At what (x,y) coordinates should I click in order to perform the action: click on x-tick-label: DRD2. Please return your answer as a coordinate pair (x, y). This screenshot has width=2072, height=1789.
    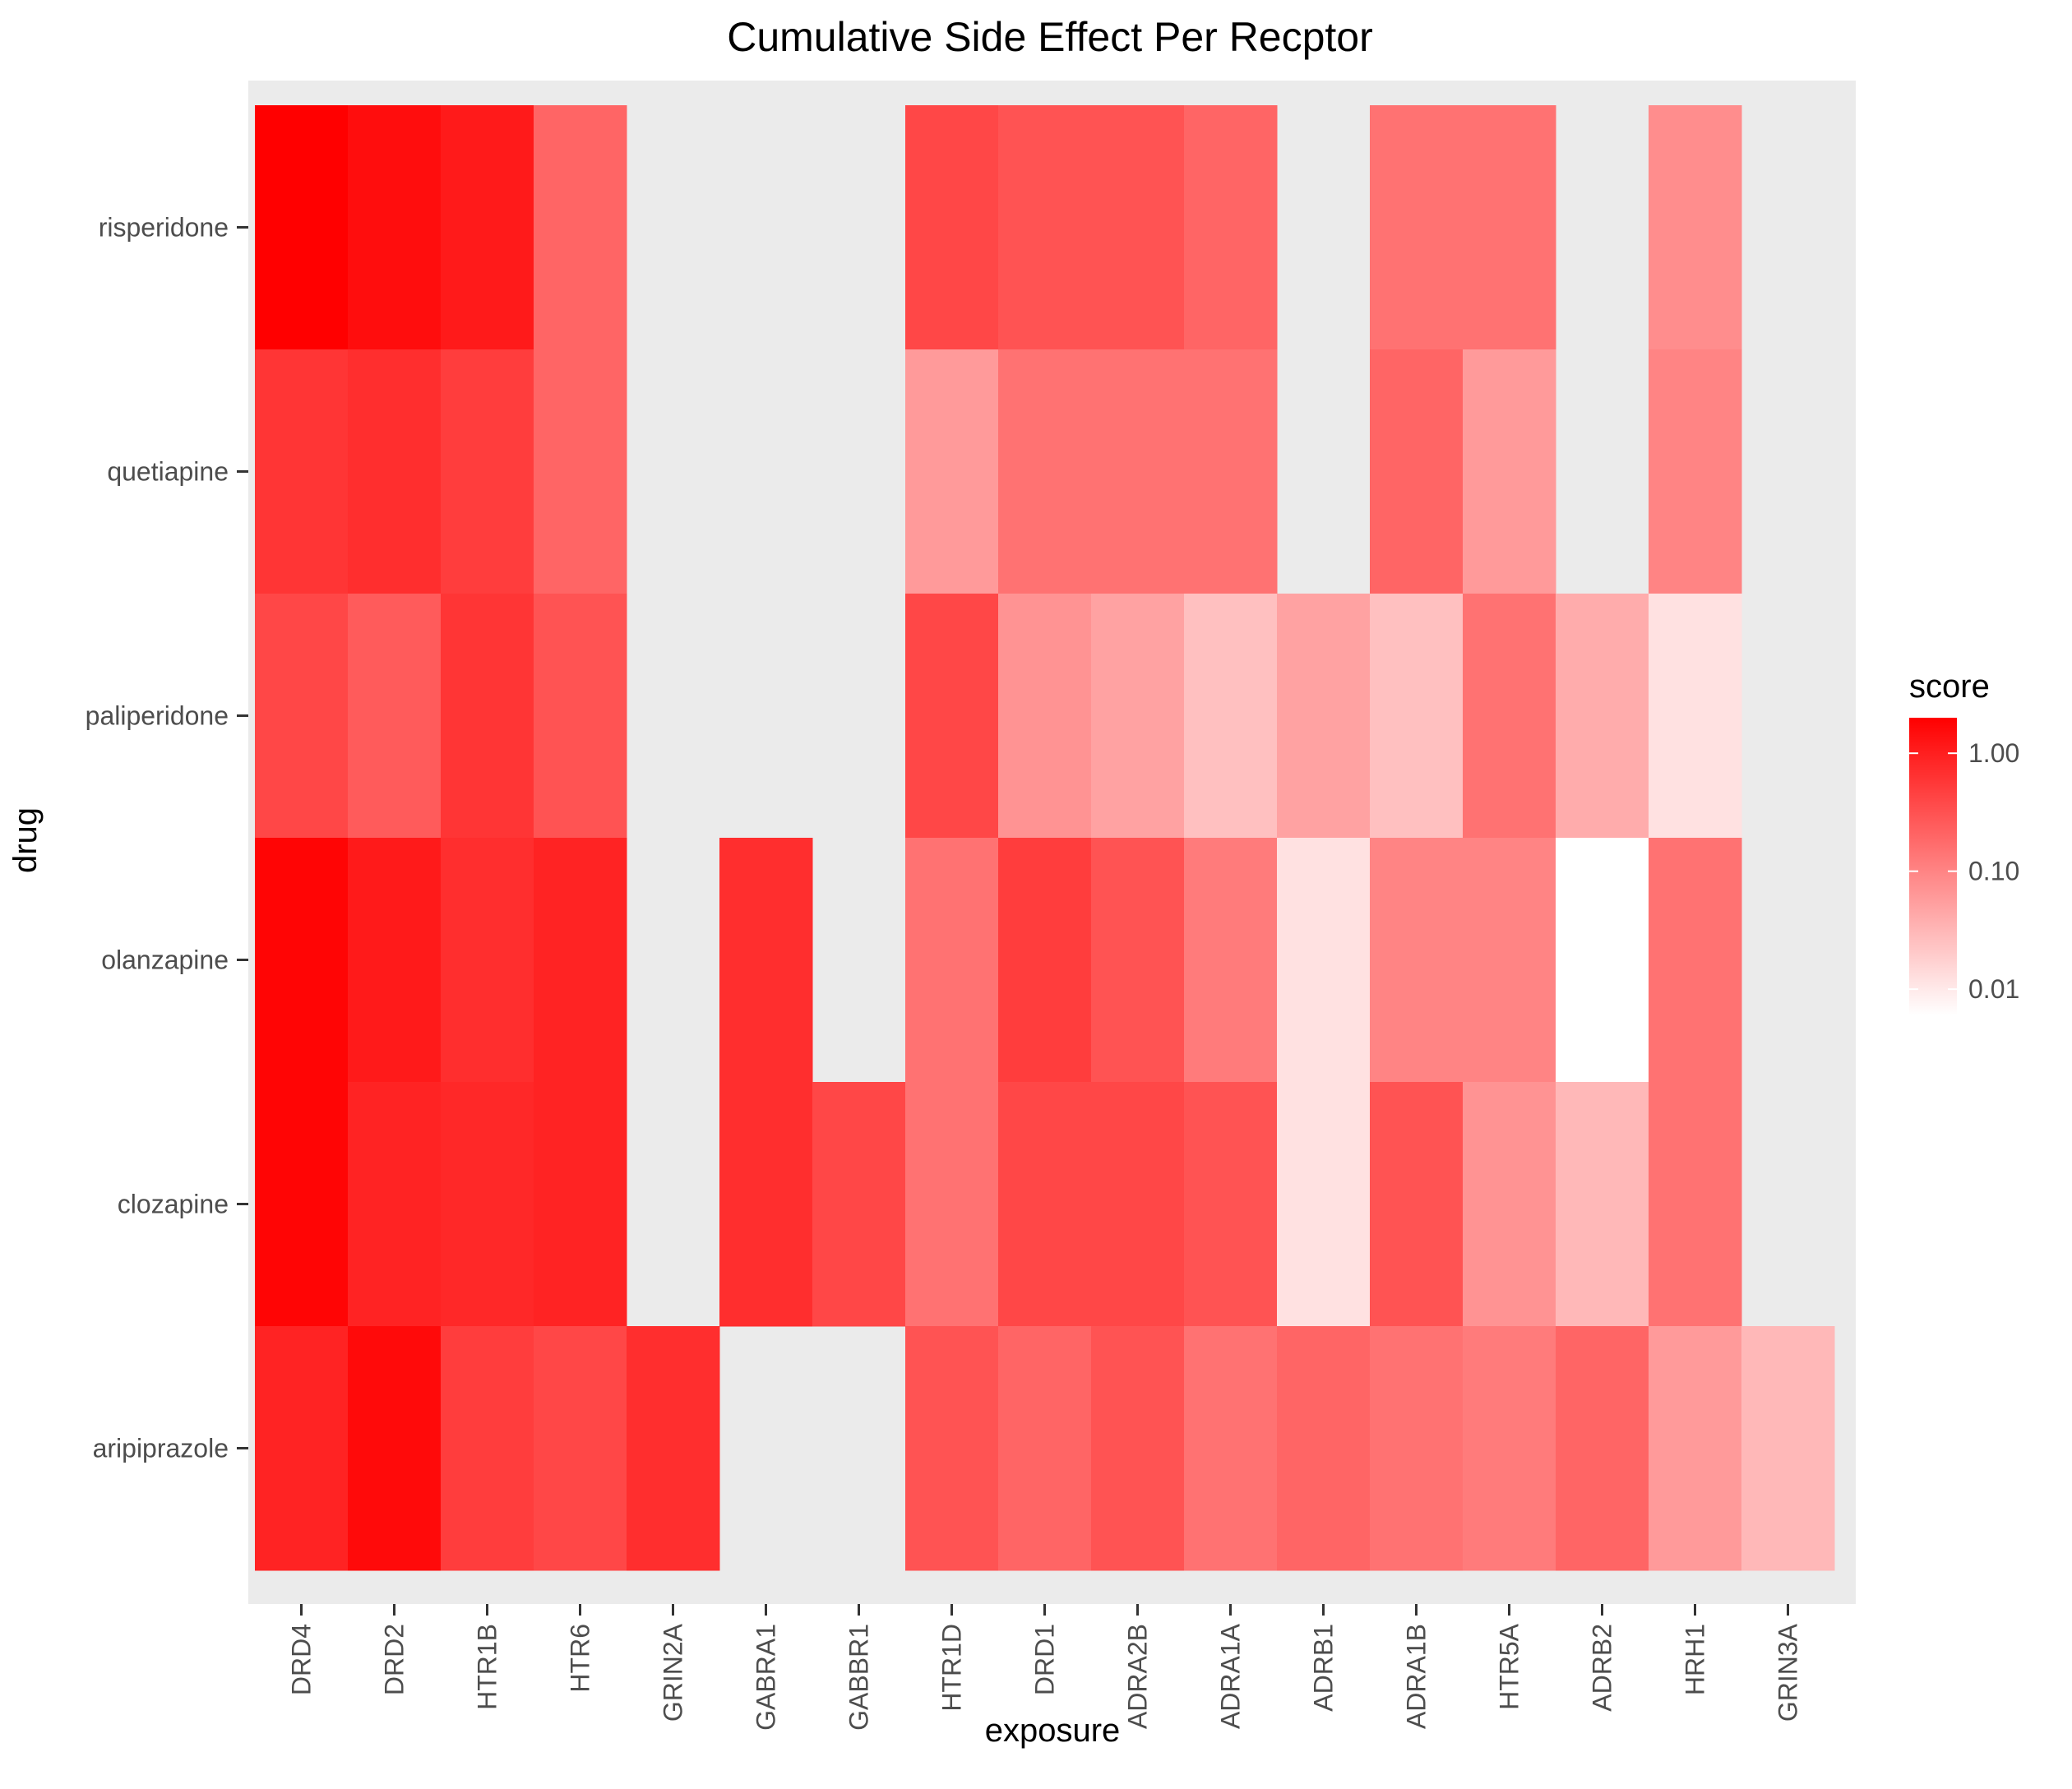
    Looking at the image, I should click on (394, 1660).